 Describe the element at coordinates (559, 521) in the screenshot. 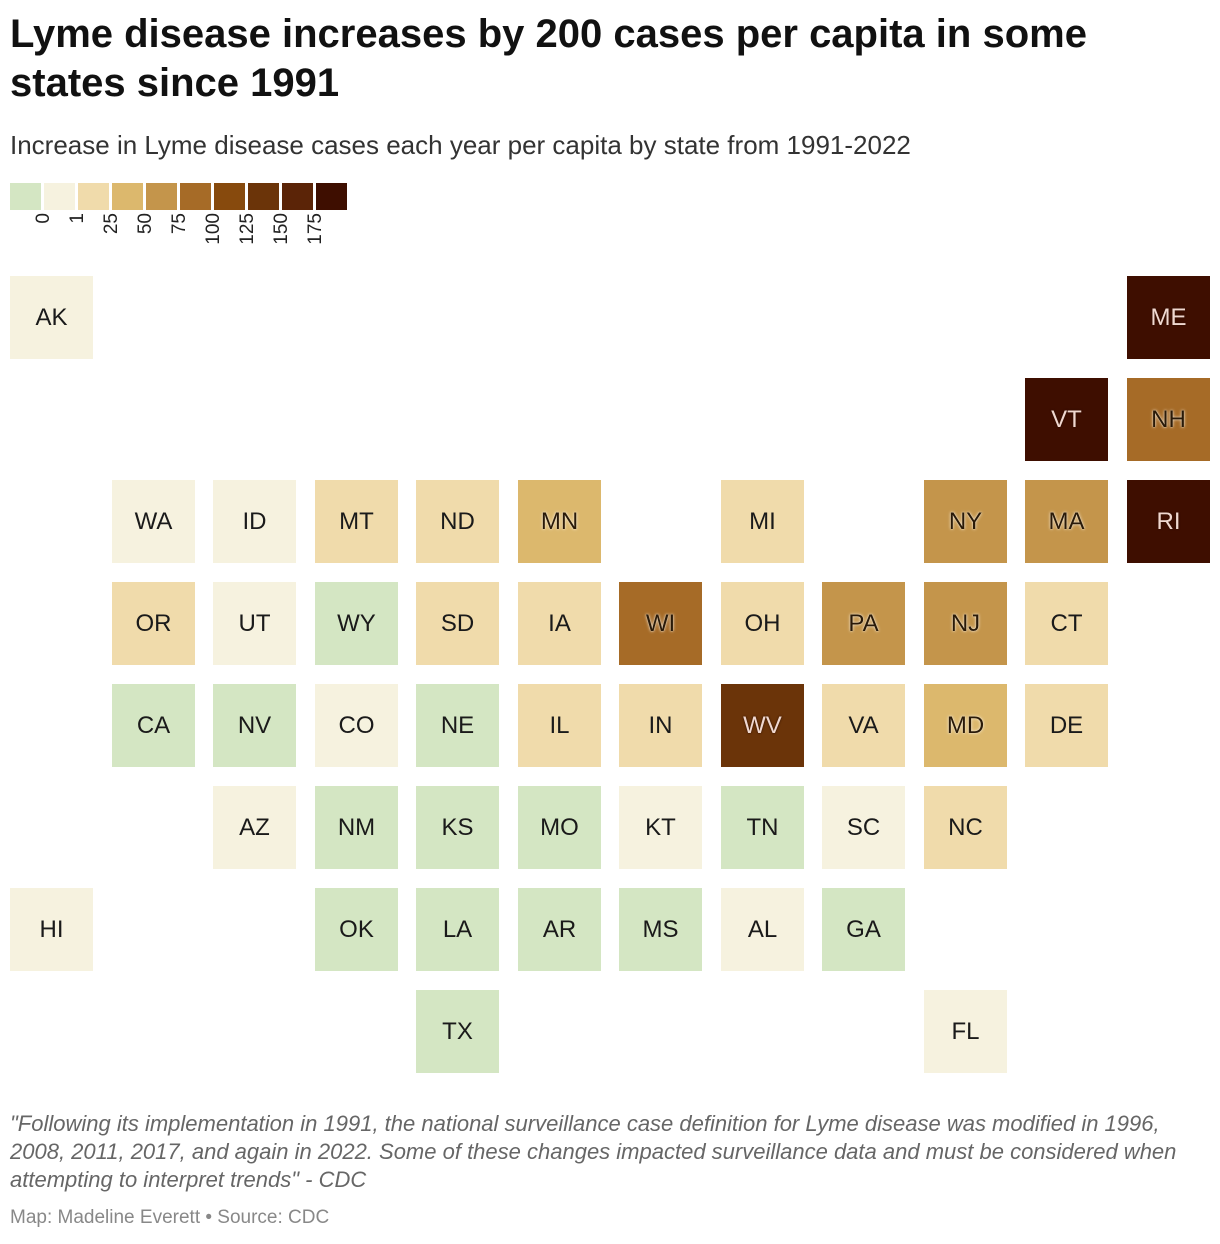

I see `state-tile-mn: MN` at that location.